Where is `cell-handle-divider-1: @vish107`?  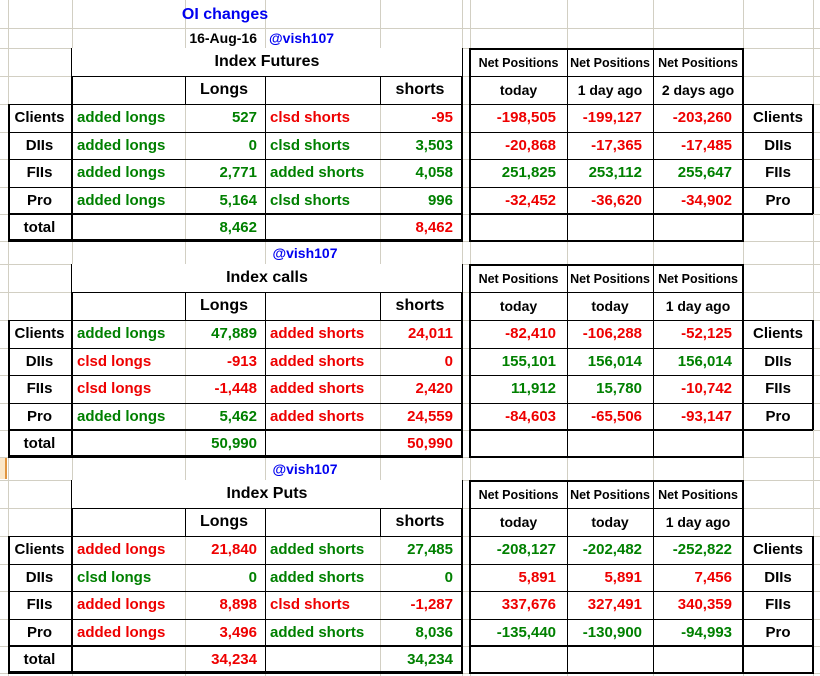
cell-handle-divider-1: @vish107 is located at coordinates (305, 253).